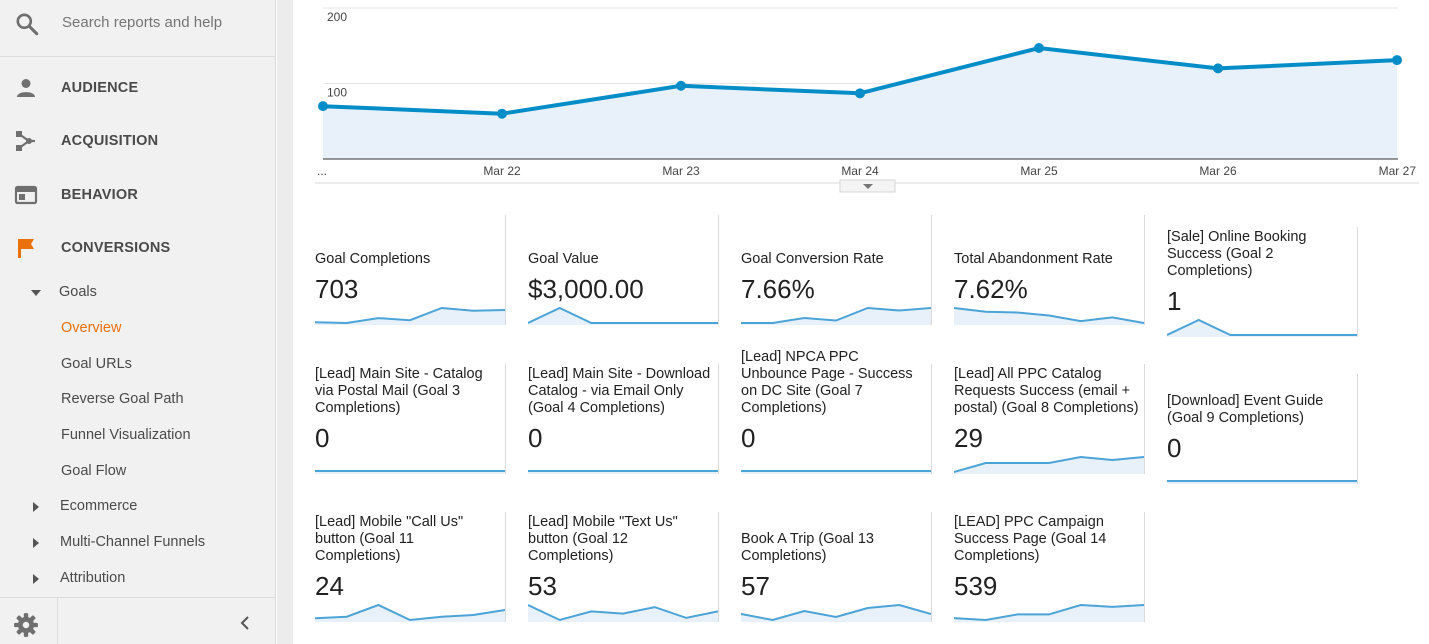  I want to click on goal-item-funnel-visualization: Funnel Visualization, so click(138, 436).